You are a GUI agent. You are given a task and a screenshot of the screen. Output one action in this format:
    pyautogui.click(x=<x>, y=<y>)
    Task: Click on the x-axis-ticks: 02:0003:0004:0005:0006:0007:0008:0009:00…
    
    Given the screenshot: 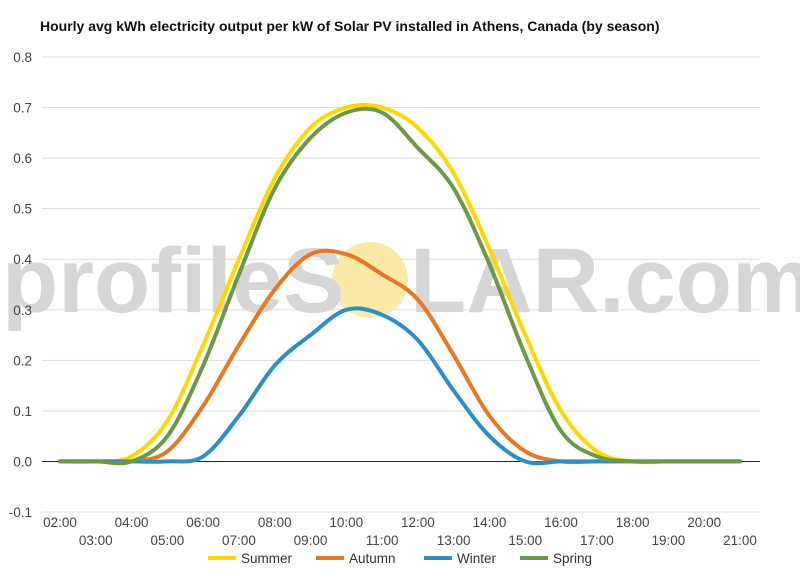 What is the action you would take?
    pyautogui.click(x=400, y=531)
    